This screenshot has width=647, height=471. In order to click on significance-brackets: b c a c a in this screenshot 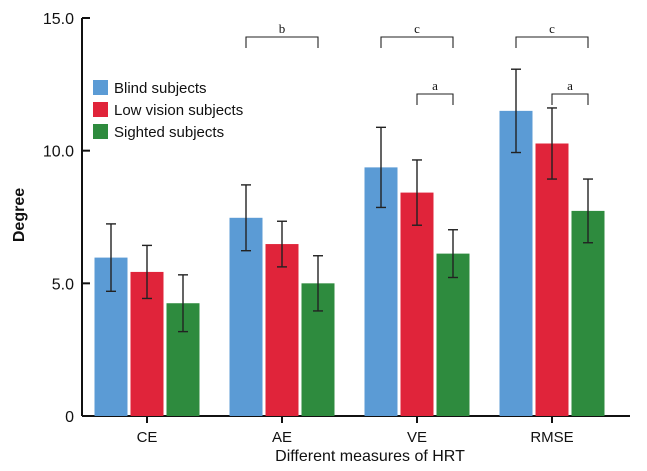, I will do `click(417, 63)`.